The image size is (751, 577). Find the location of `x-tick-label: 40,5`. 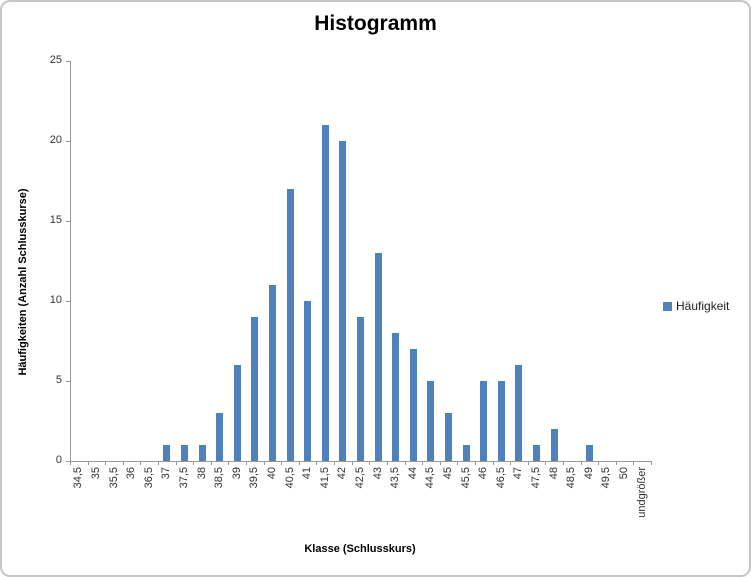

x-tick-label: 40,5 is located at coordinates (289, 478).